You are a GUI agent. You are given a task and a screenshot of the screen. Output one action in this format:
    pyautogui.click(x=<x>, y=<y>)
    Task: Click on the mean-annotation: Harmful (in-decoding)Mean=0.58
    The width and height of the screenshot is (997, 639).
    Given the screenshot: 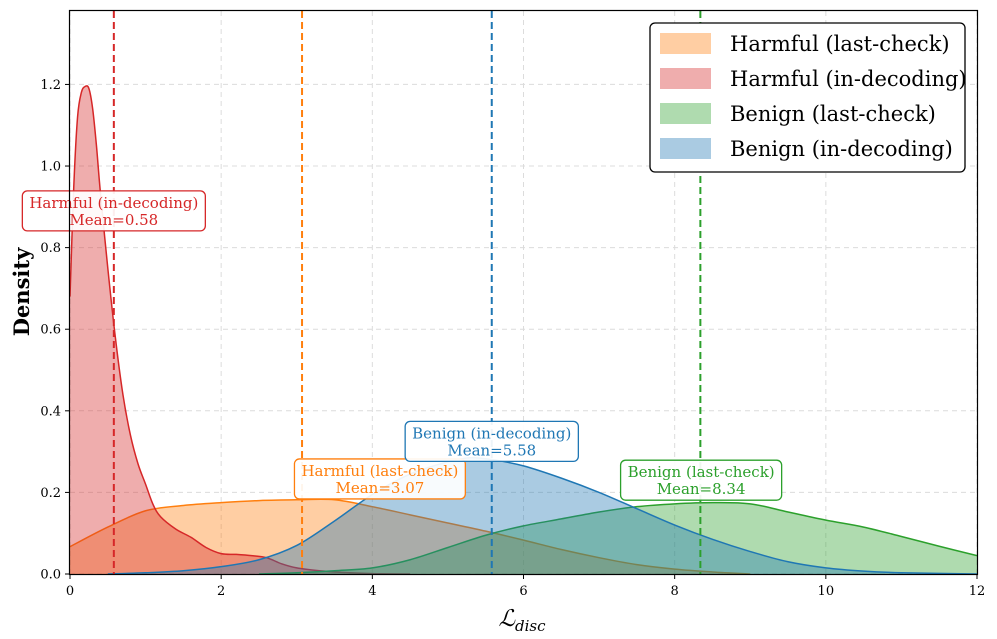 What is the action you would take?
    pyautogui.click(x=113, y=211)
    